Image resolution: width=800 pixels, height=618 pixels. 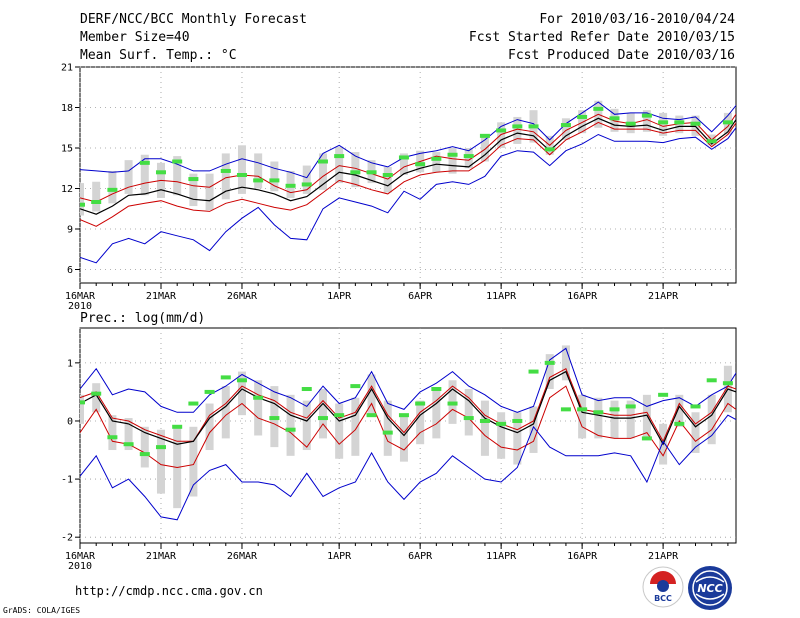 I want to click on x-tick-label: 16APR, so click(x=582, y=556).